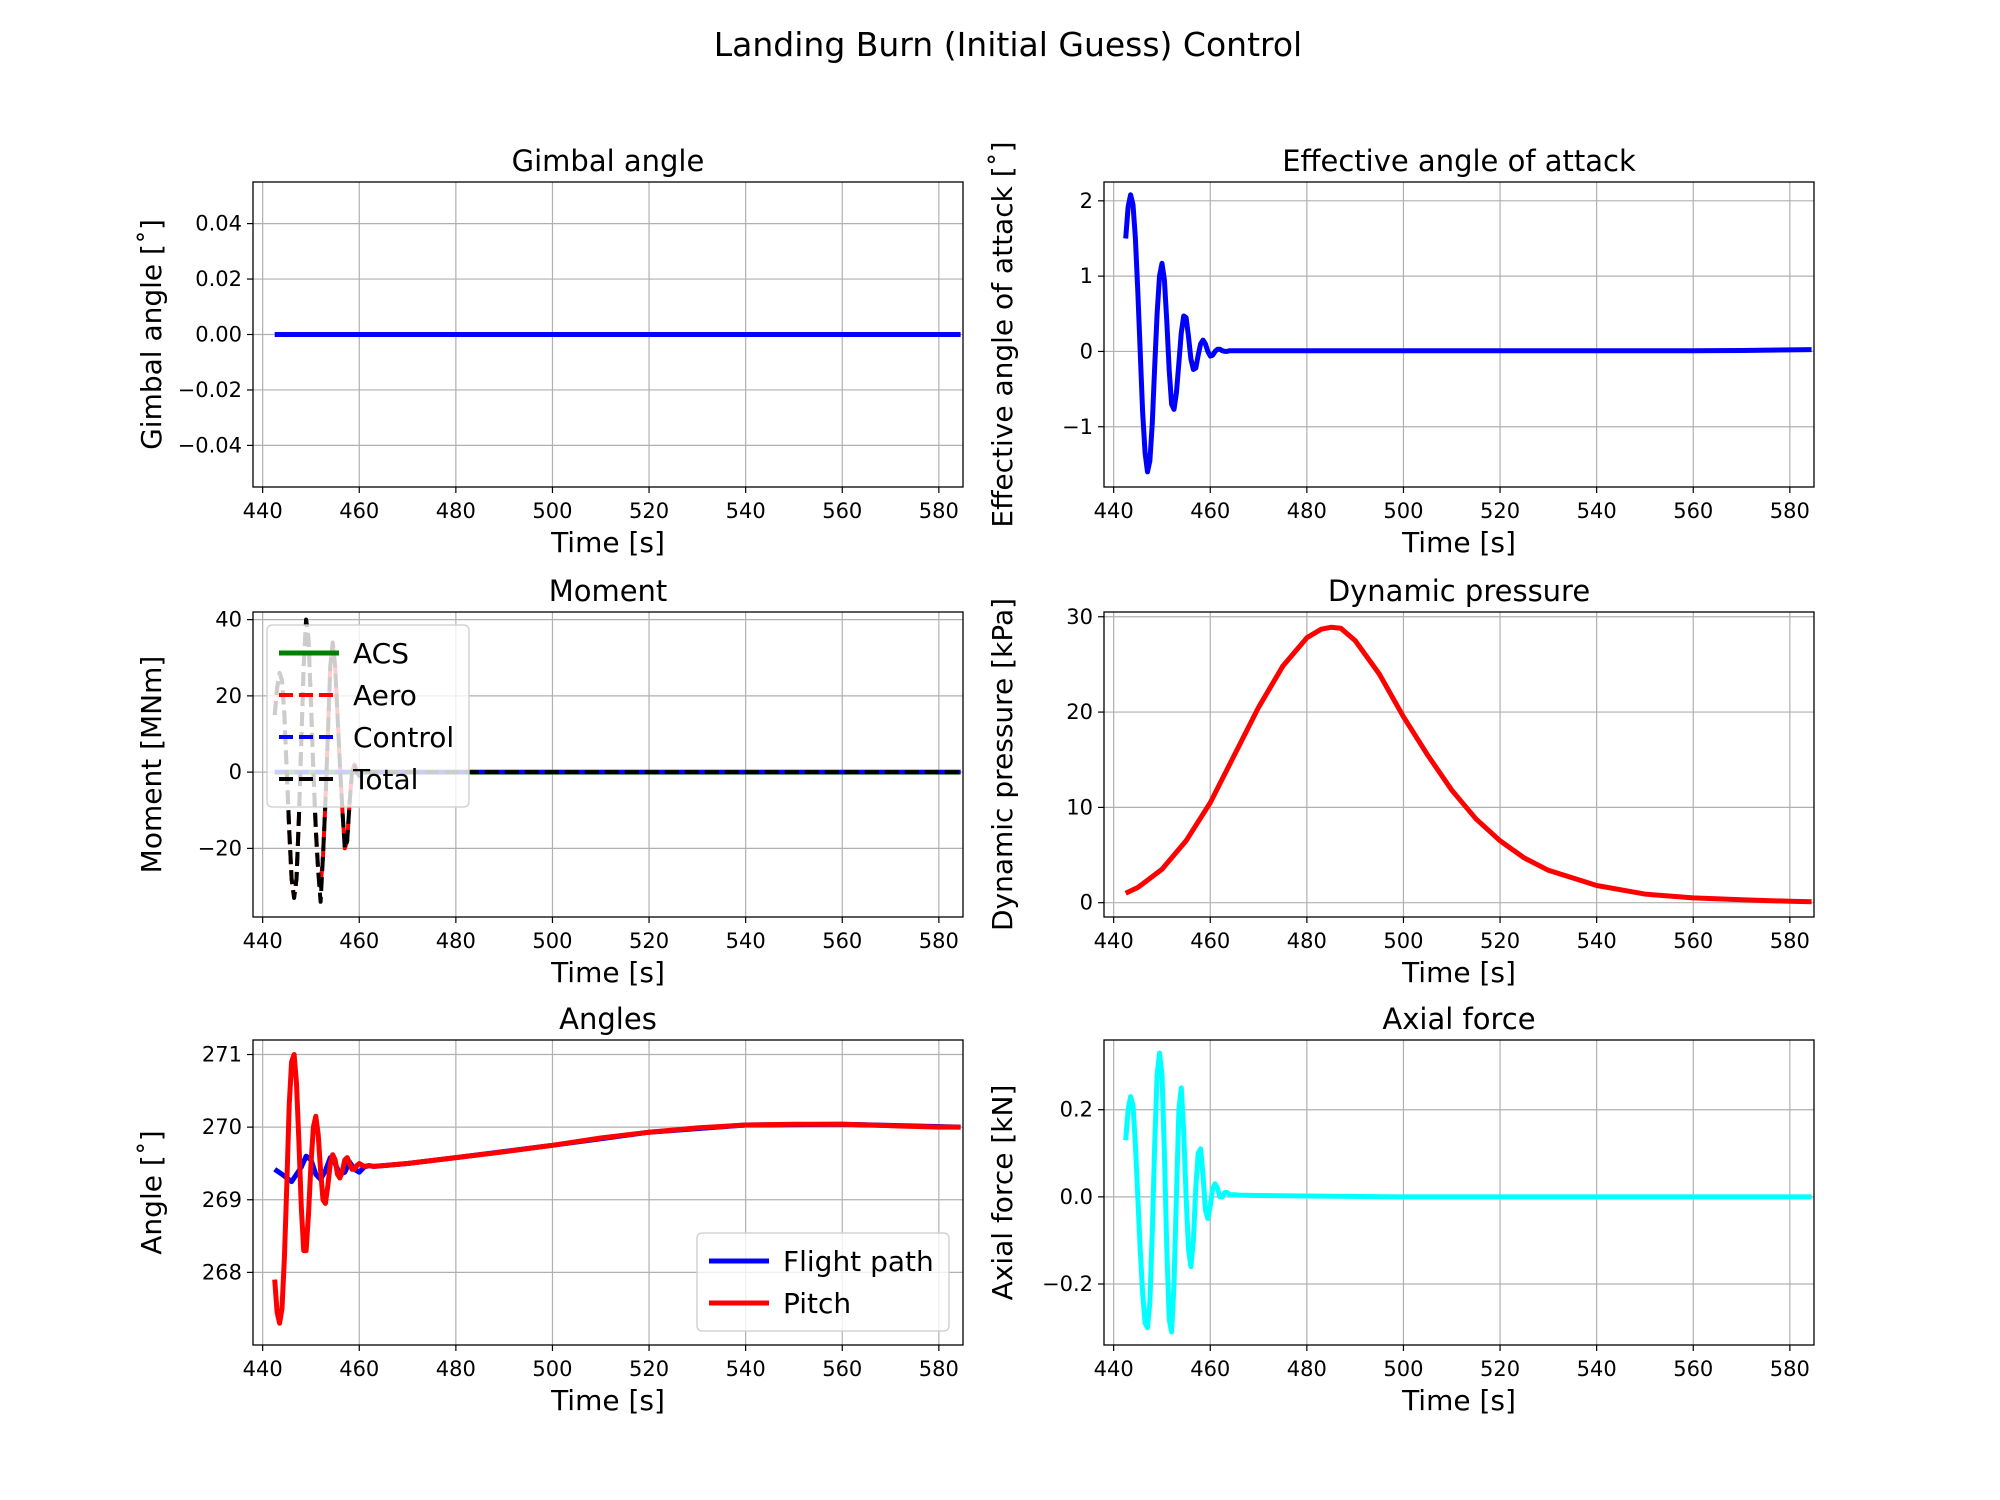  I want to click on legend-label-aero: Aero, so click(385, 695).